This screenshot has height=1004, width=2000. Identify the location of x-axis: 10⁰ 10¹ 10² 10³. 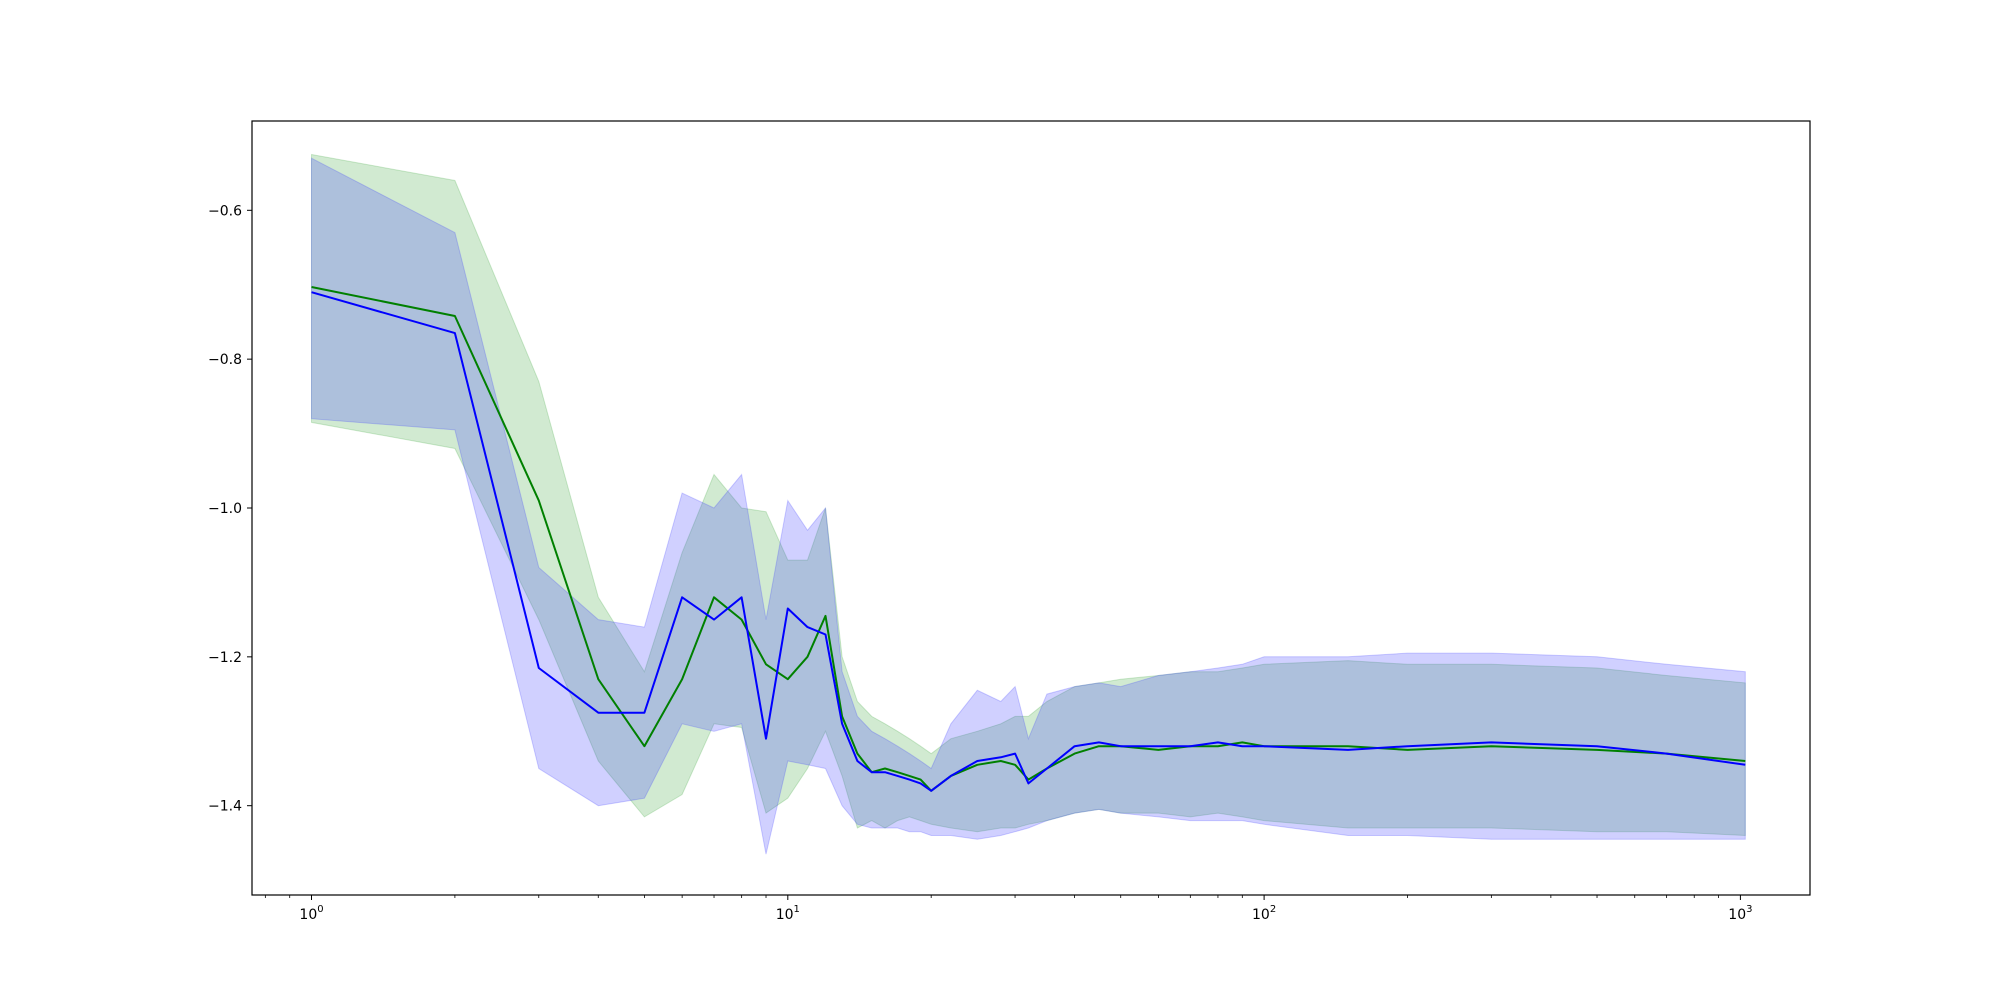
(1008, 909).